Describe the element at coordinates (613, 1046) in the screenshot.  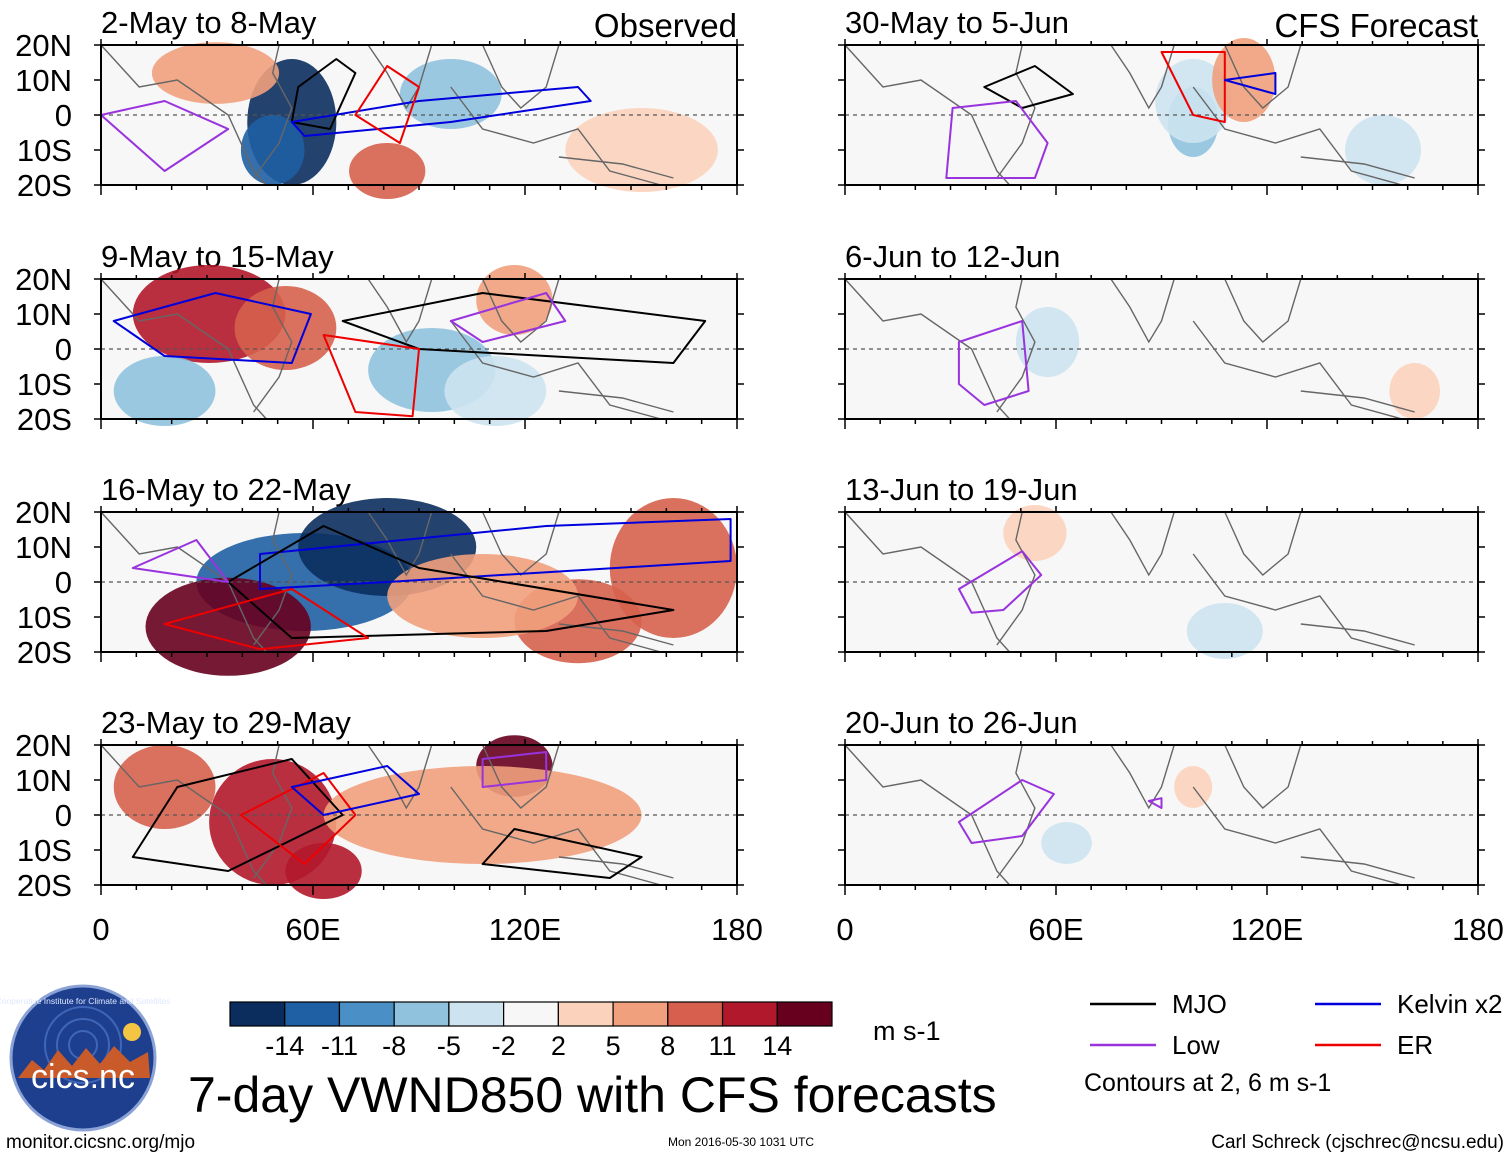
I see `colorbar-label: 5` at that location.